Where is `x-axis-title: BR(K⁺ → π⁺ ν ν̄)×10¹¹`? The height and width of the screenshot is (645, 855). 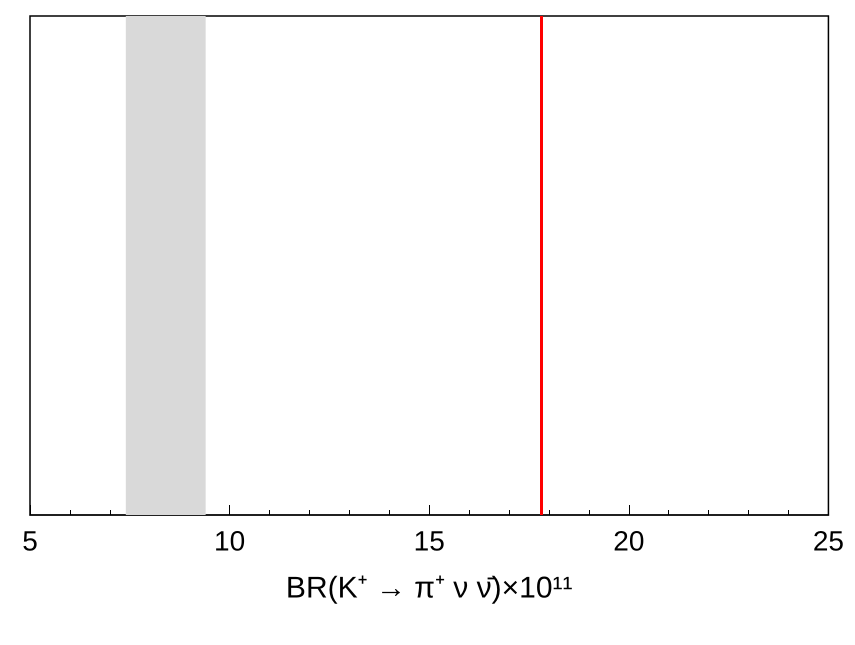
x-axis-title: BR(K⁺ → π⁺ ν ν̄)×10¹¹ is located at coordinates (429, 588).